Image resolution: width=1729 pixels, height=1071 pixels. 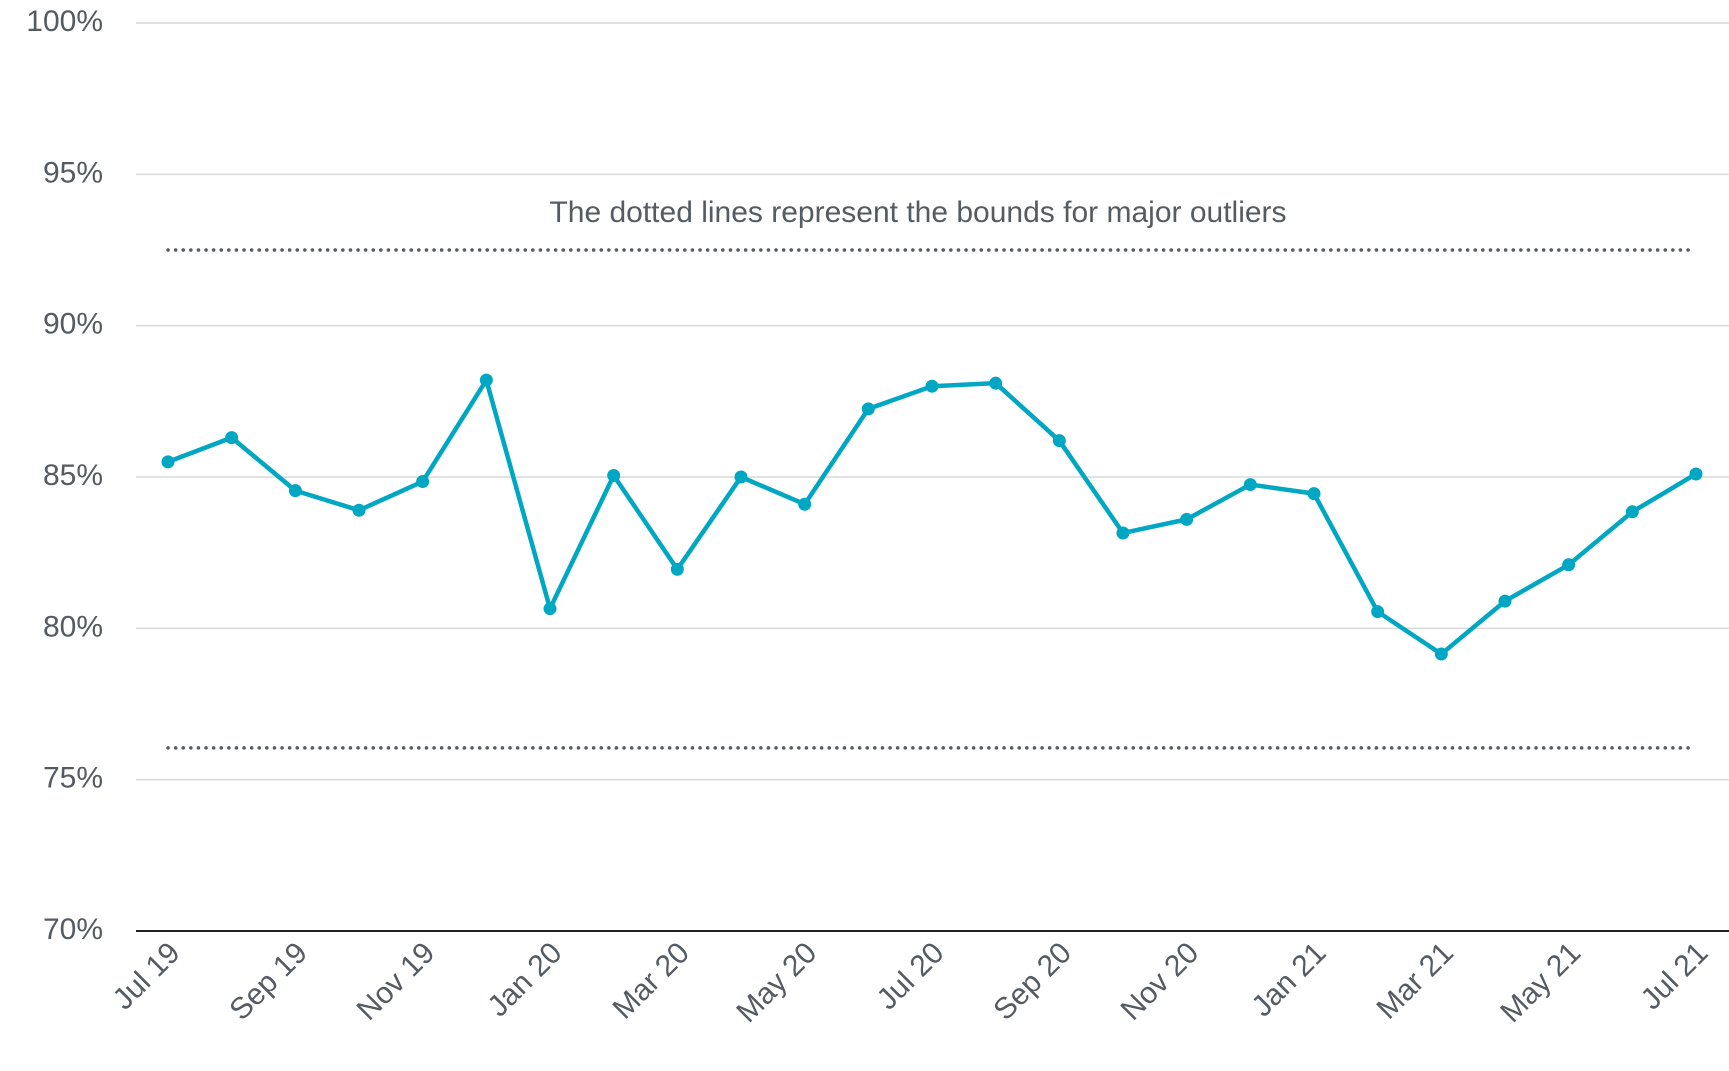 I want to click on x-tick-label: Nov 20, so click(x=1160, y=981).